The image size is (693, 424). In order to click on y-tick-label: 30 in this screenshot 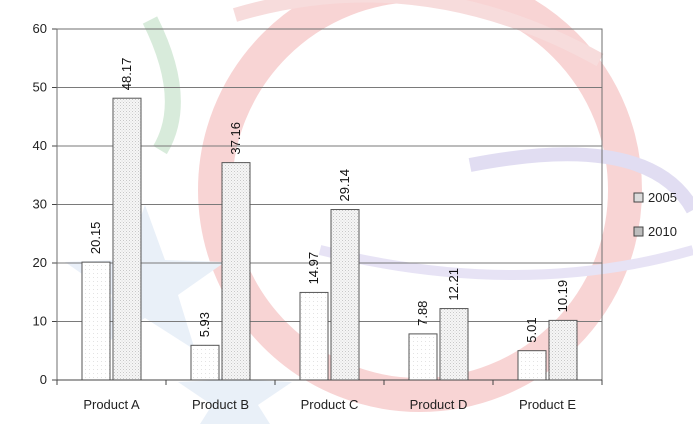, I will do `click(40, 204)`.